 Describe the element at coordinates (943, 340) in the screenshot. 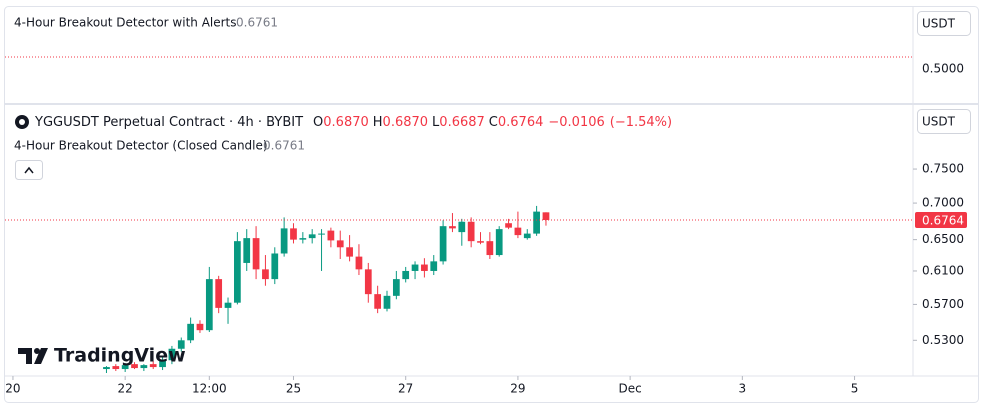

I see `y-tick-label: 0.5300` at that location.